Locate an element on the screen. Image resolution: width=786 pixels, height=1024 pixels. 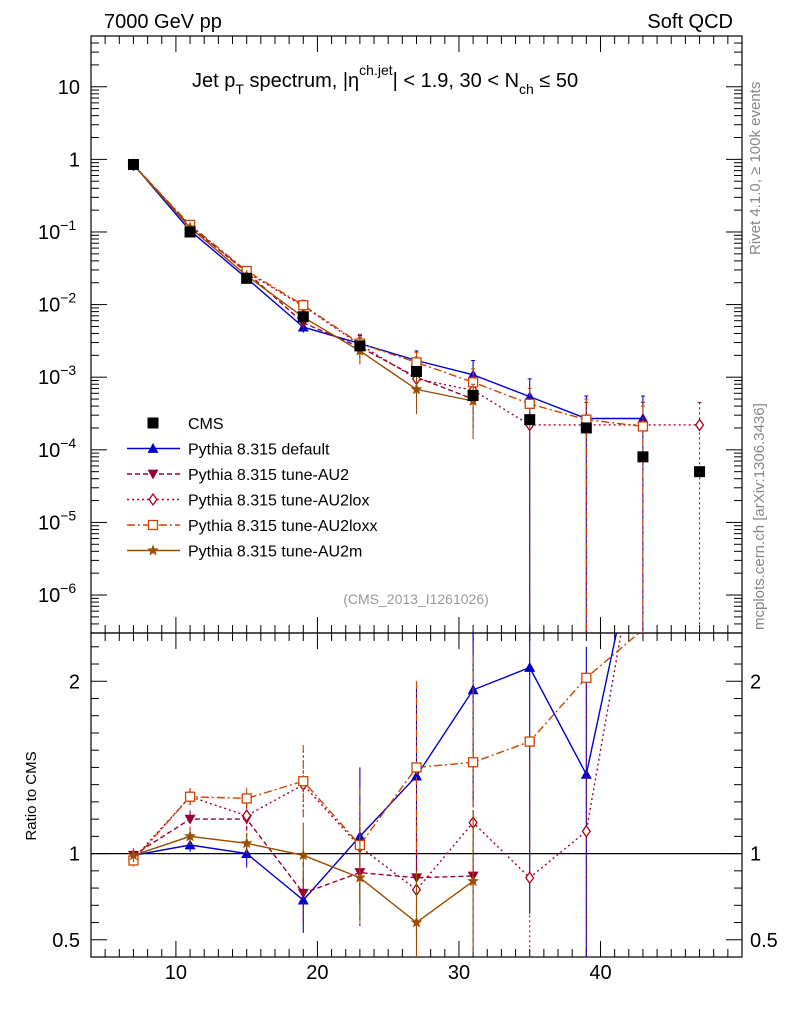
y-tick-label-main: 10⁻² is located at coordinates (57, 303).